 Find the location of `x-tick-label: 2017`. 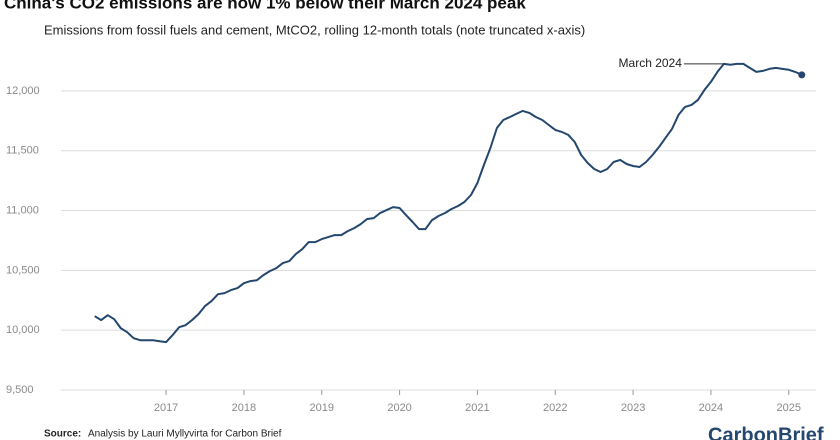

x-tick-label: 2017 is located at coordinates (166, 408).